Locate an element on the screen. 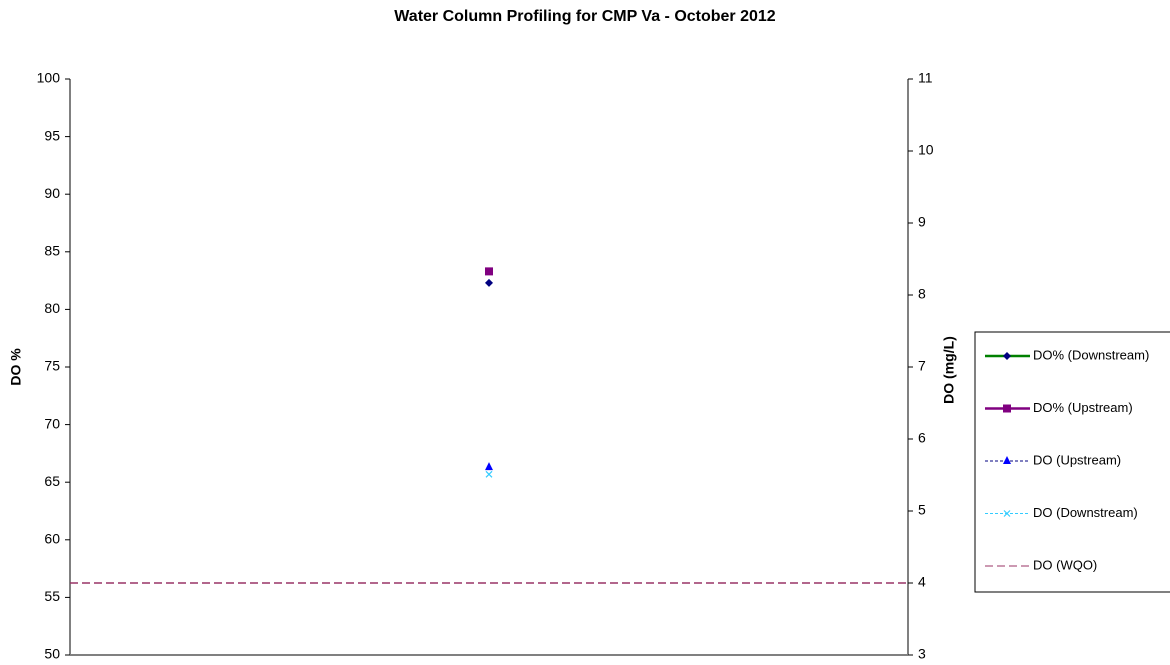 This screenshot has height=665, width=1170. y-tick-label: 50 is located at coordinates (52, 654).